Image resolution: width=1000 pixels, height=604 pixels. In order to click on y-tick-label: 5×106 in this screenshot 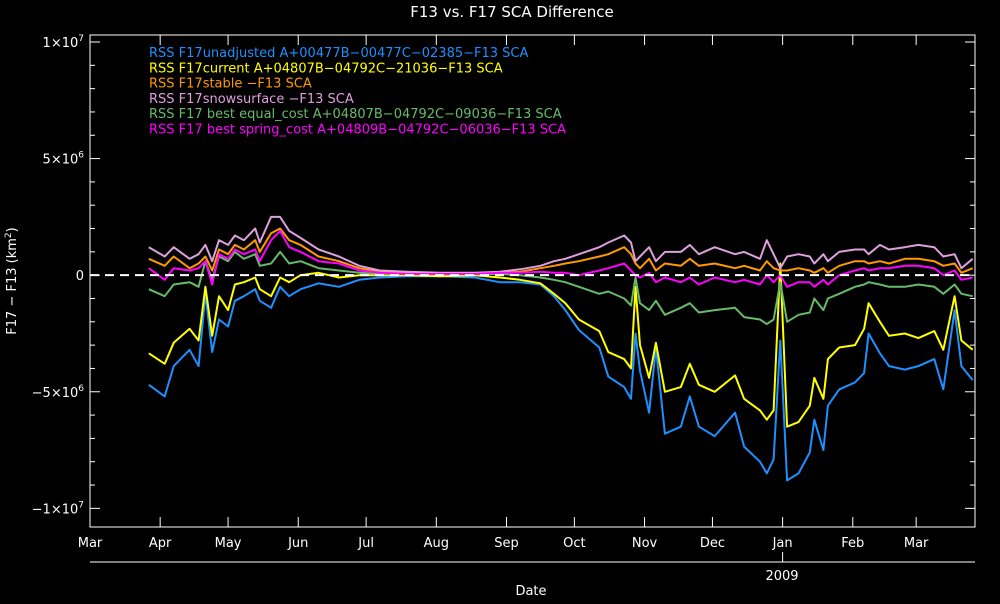, I will do `click(64, 159)`.